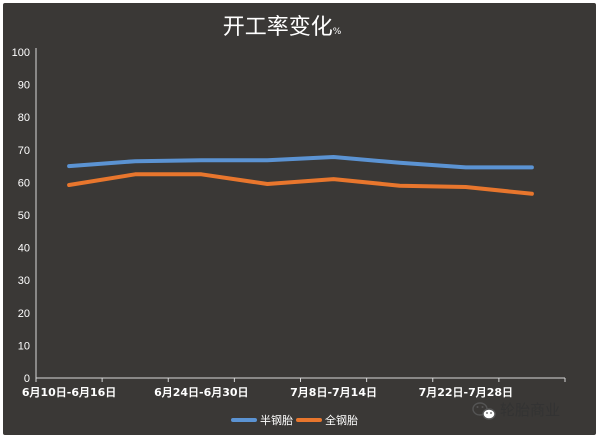 The image size is (599, 438). What do you see at coordinates (24, 314) in the screenshot?
I see `y-tick-label: 20` at bounding box center [24, 314].